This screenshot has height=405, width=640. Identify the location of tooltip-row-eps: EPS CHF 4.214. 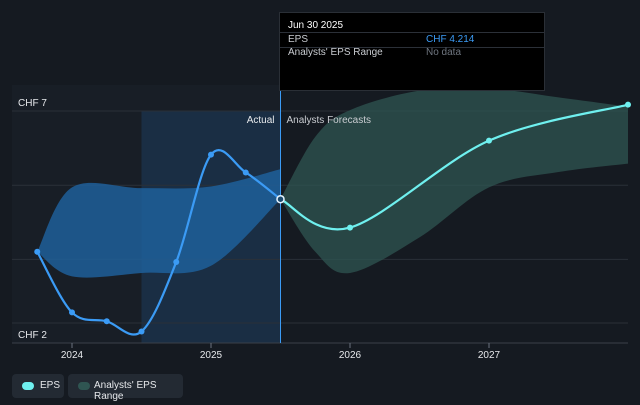
(412, 40).